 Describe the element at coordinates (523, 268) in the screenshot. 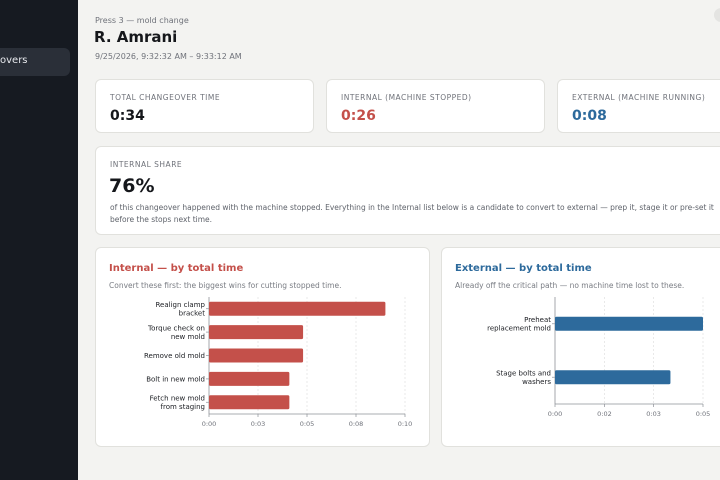

I see `chart-title: External — by total time` at that location.